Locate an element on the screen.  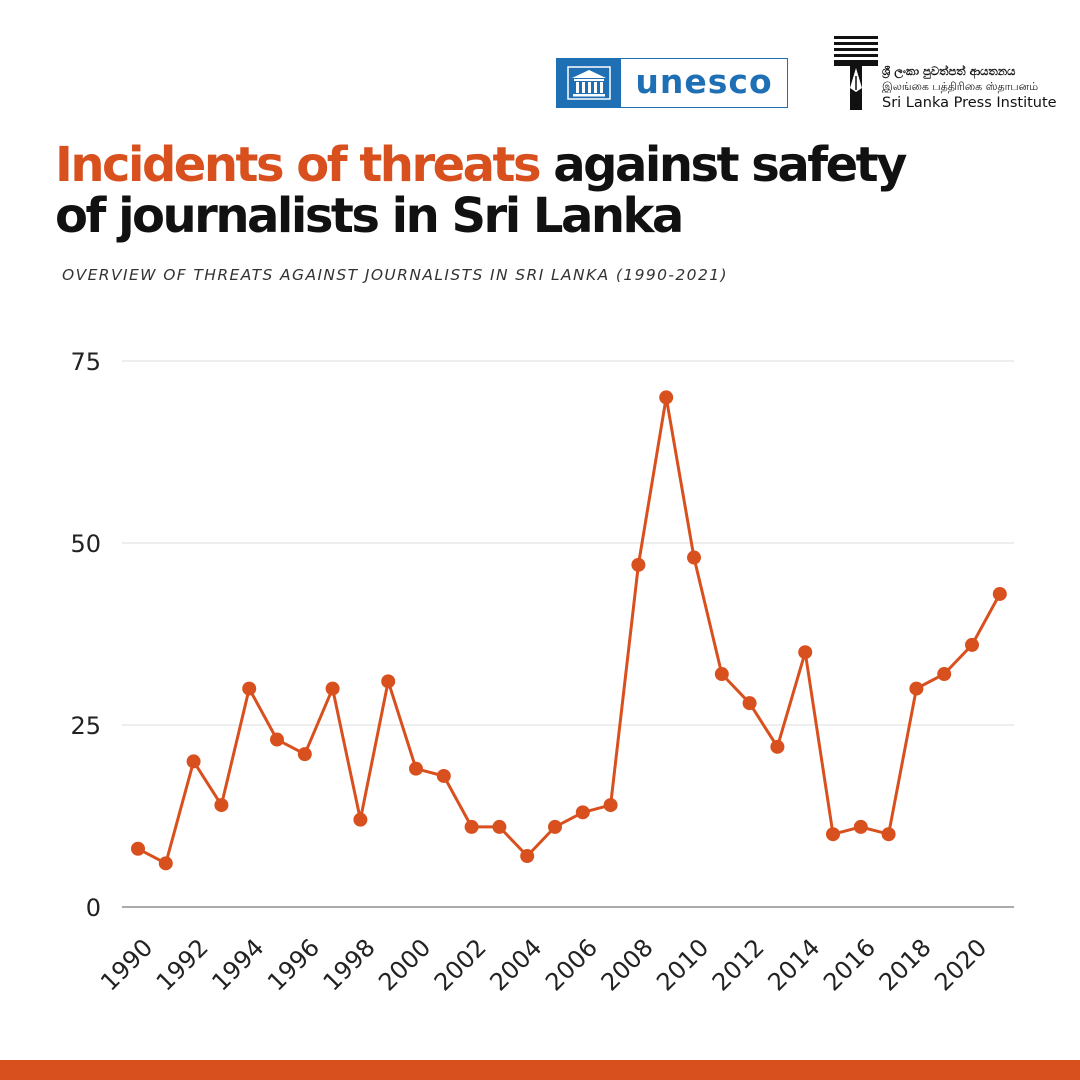
x-tick-label: 2012 is located at coordinates (738, 964).